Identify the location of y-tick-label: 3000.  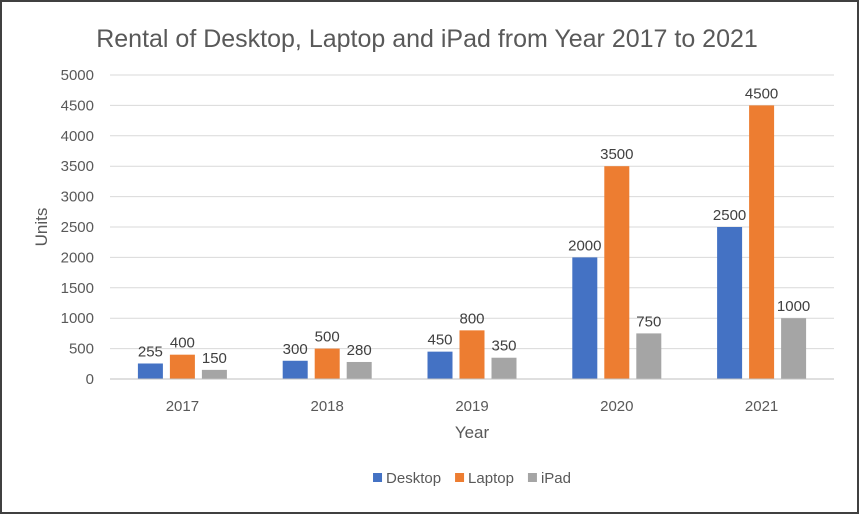
(77, 197).